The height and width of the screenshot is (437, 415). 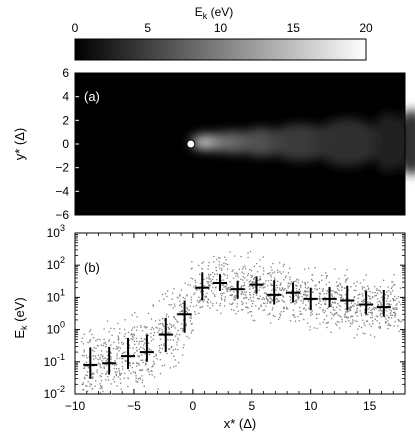 I want to click on panel-a-label: (a), so click(x=92, y=96).